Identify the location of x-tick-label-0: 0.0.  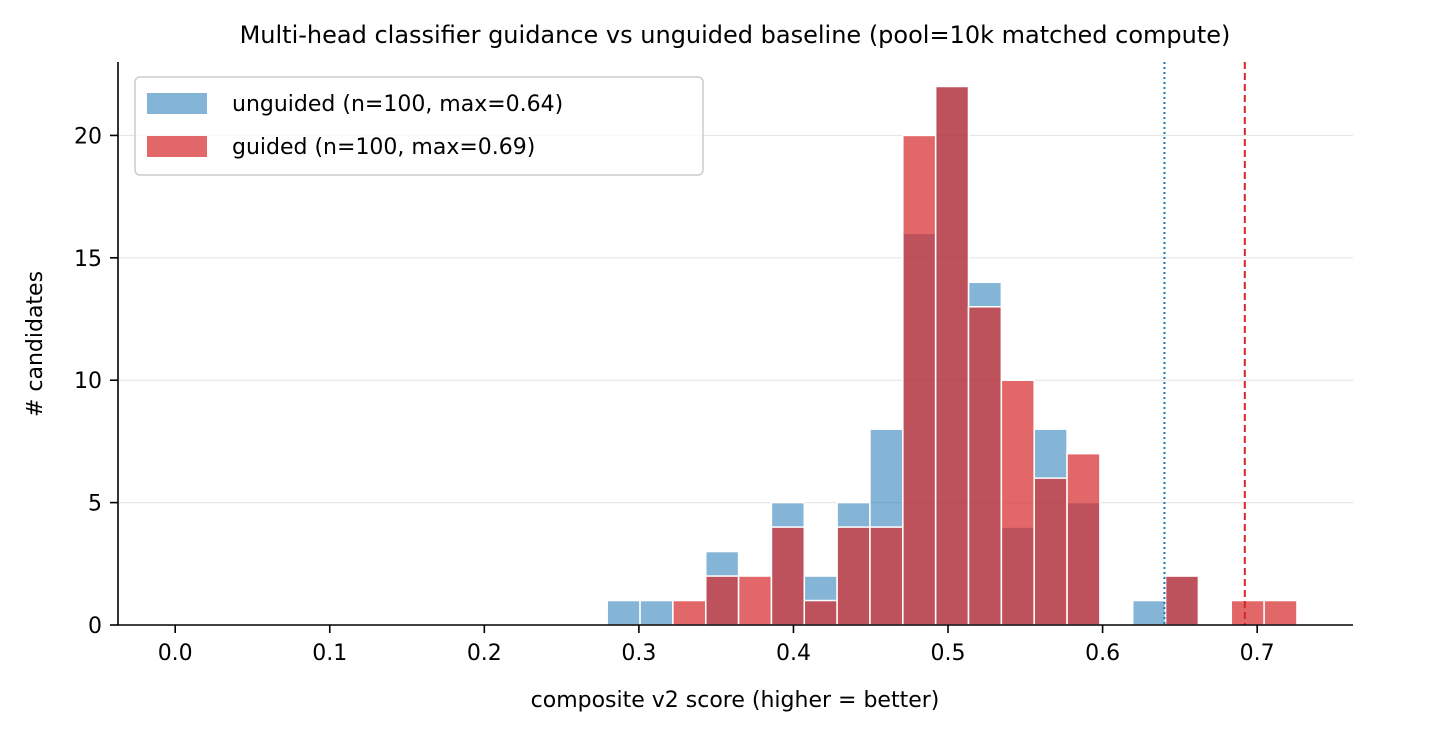
(175, 653).